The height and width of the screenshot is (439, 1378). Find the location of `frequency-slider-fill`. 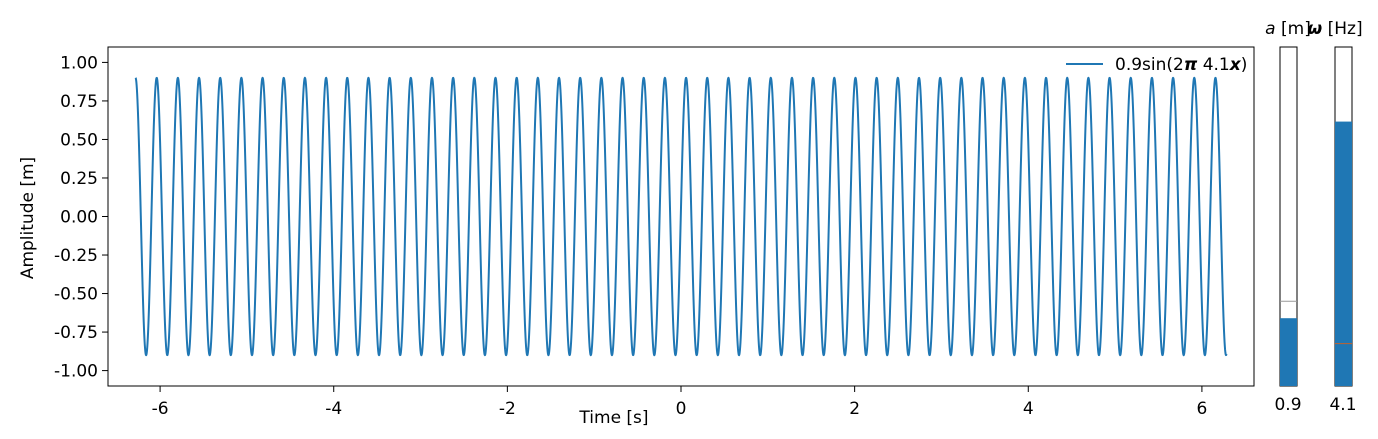

frequency-slider-fill is located at coordinates (1343, 253).